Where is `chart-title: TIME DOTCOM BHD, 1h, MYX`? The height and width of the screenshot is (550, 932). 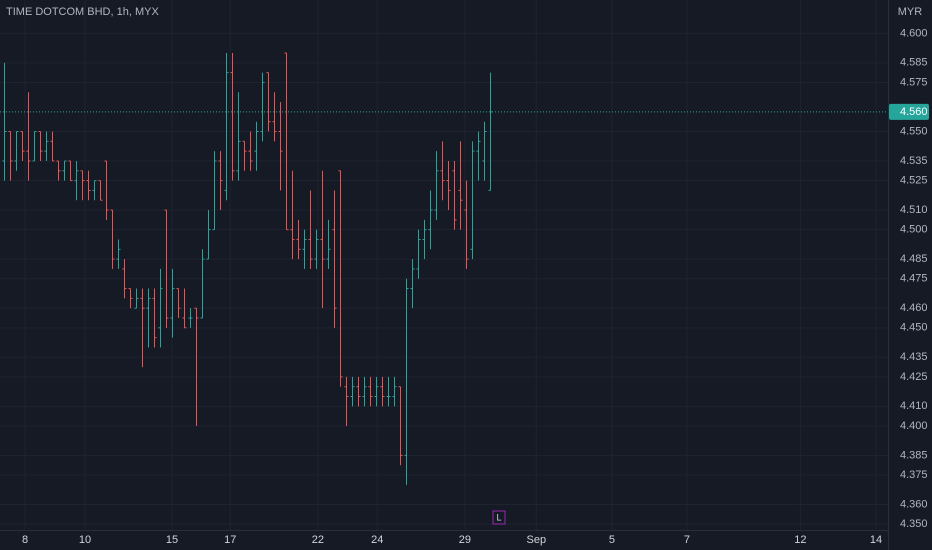 chart-title: TIME DOTCOM BHD, 1h, MYX is located at coordinates (82, 12).